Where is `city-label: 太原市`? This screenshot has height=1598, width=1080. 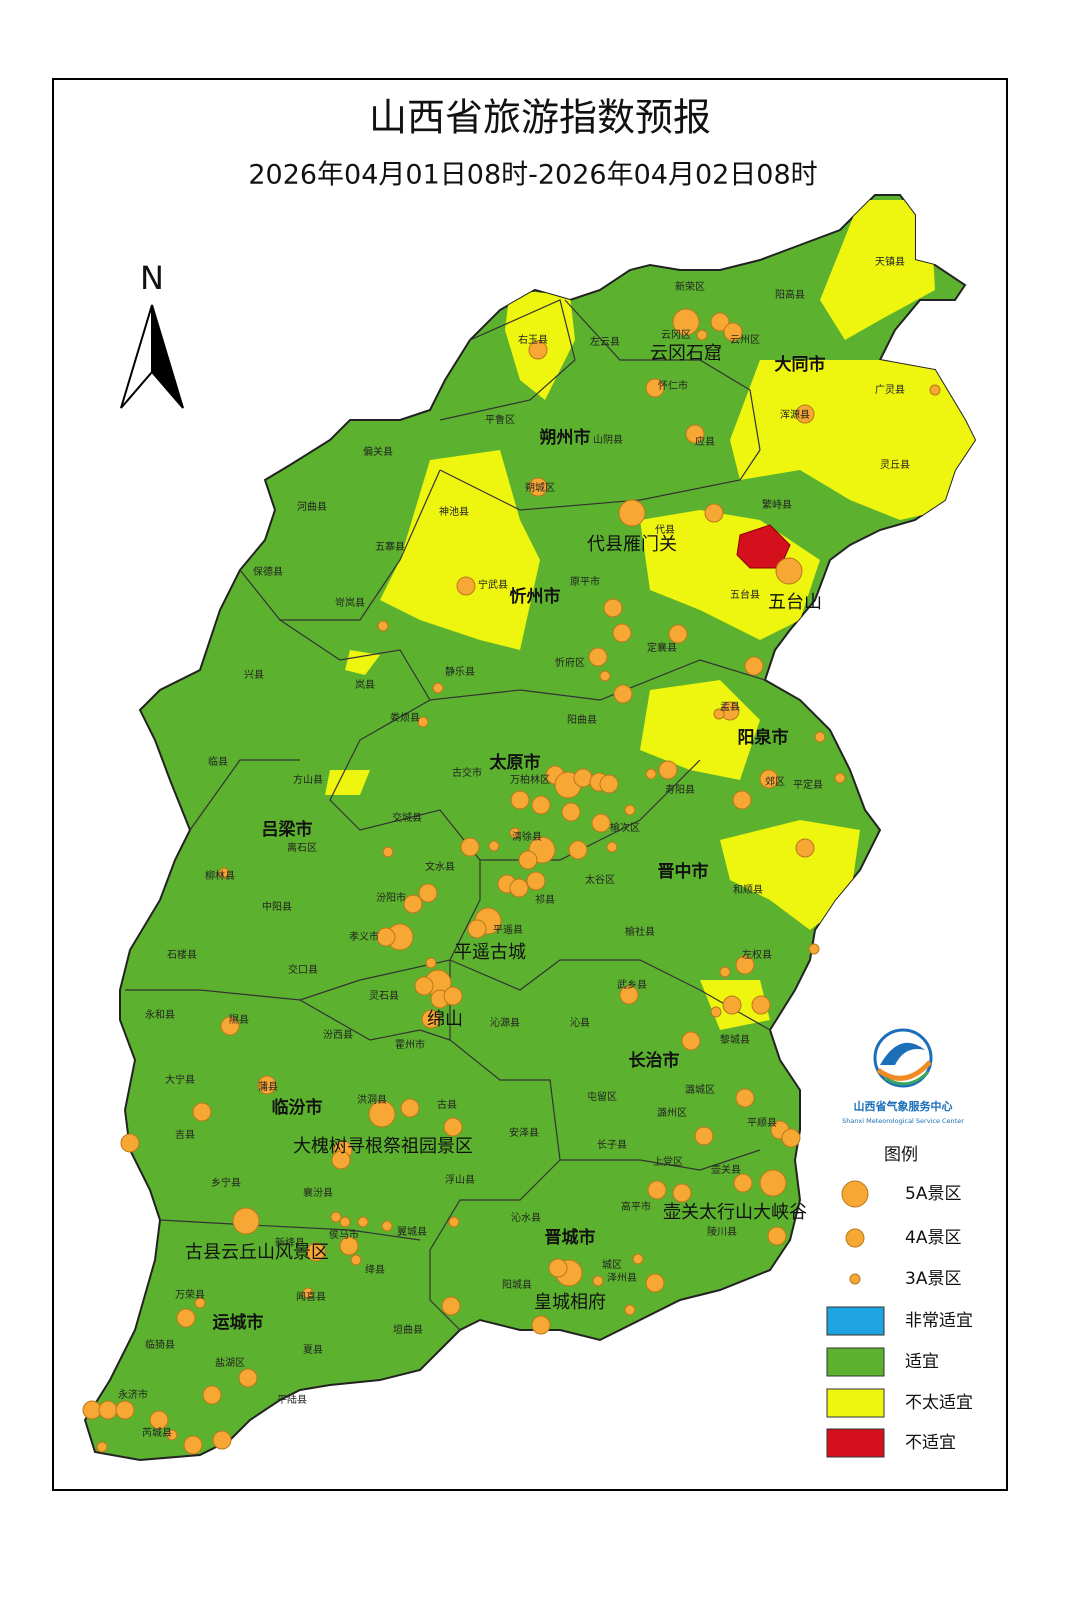 city-label: 太原市 is located at coordinates (515, 762).